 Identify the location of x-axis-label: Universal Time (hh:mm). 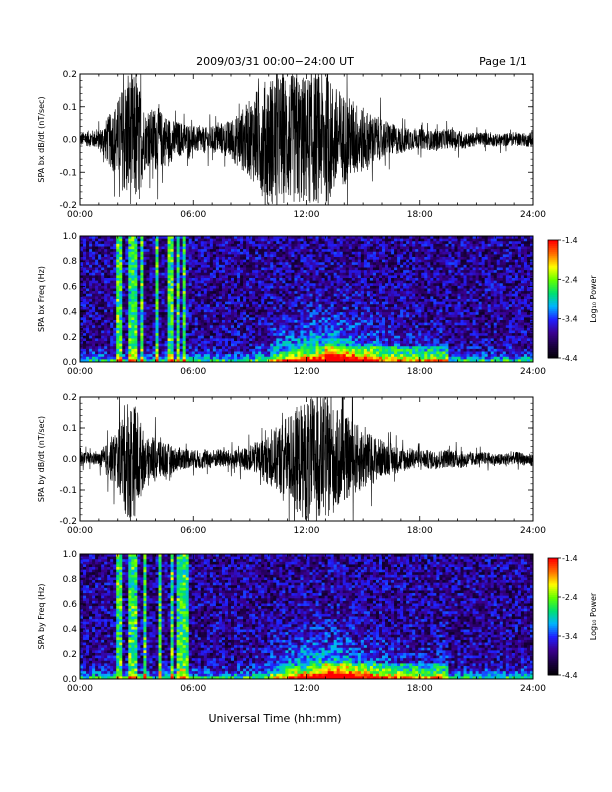
(275, 718).